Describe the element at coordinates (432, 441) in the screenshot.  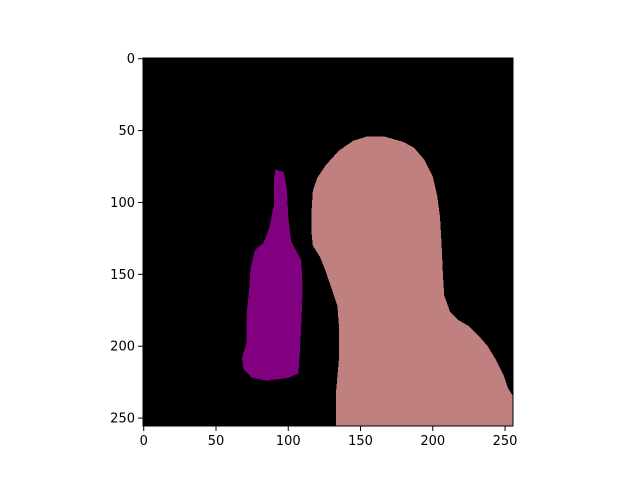
I see `x-tick-label: 200` at that location.